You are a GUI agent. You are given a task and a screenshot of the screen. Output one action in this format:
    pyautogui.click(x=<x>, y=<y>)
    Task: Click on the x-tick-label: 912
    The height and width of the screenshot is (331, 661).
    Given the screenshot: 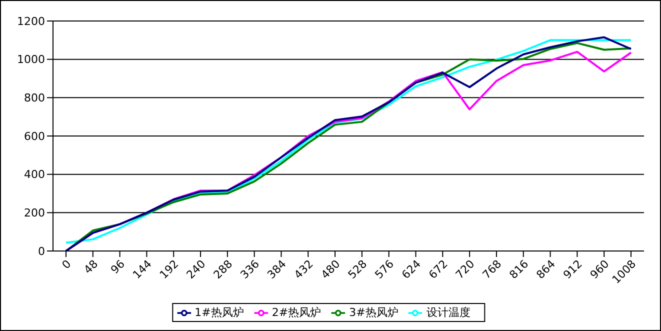 What is the action you would take?
    pyautogui.click(x=572, y=269)
    